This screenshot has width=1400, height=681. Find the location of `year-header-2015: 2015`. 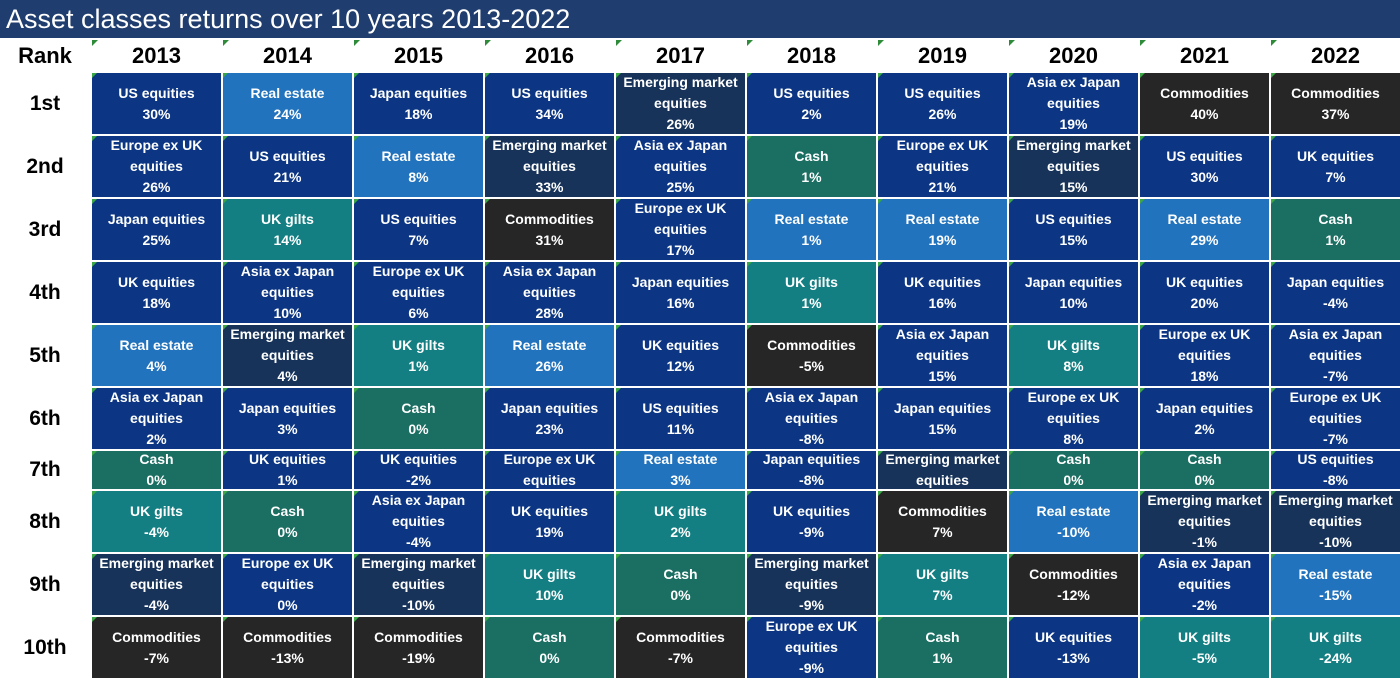

year-header-2015: 2015 is located at coordinates (418, 56).